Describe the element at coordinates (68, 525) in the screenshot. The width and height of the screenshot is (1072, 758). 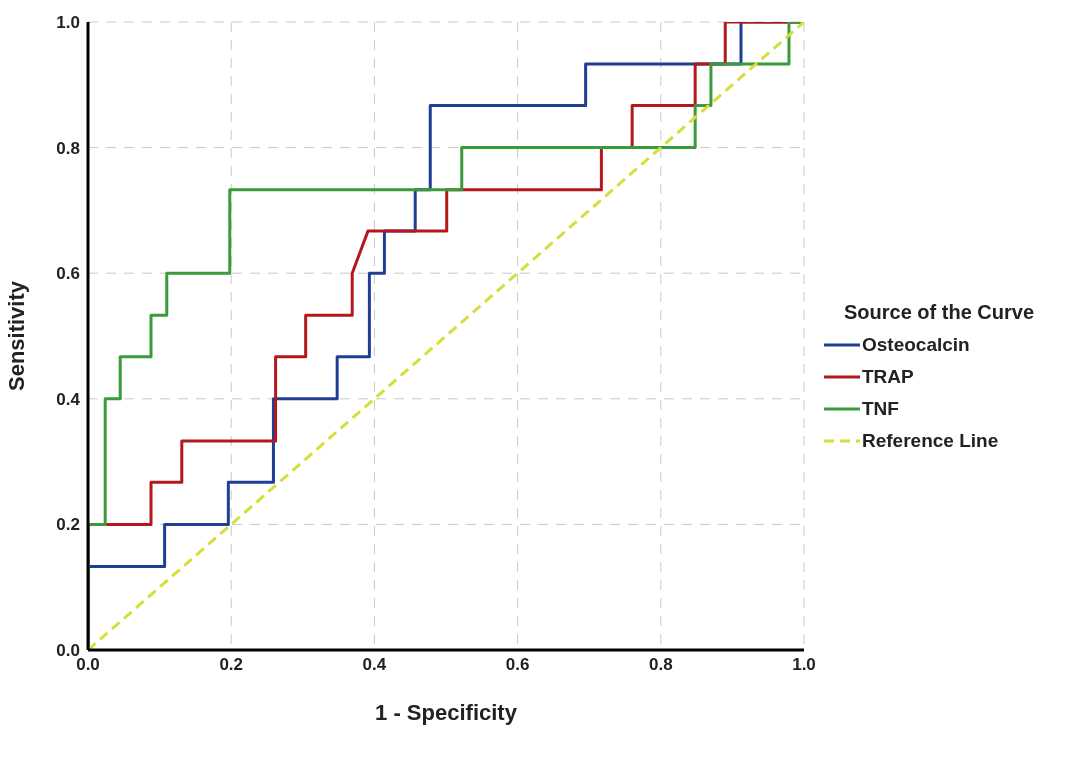
I see `y-tick-label: 0.2` at that location.